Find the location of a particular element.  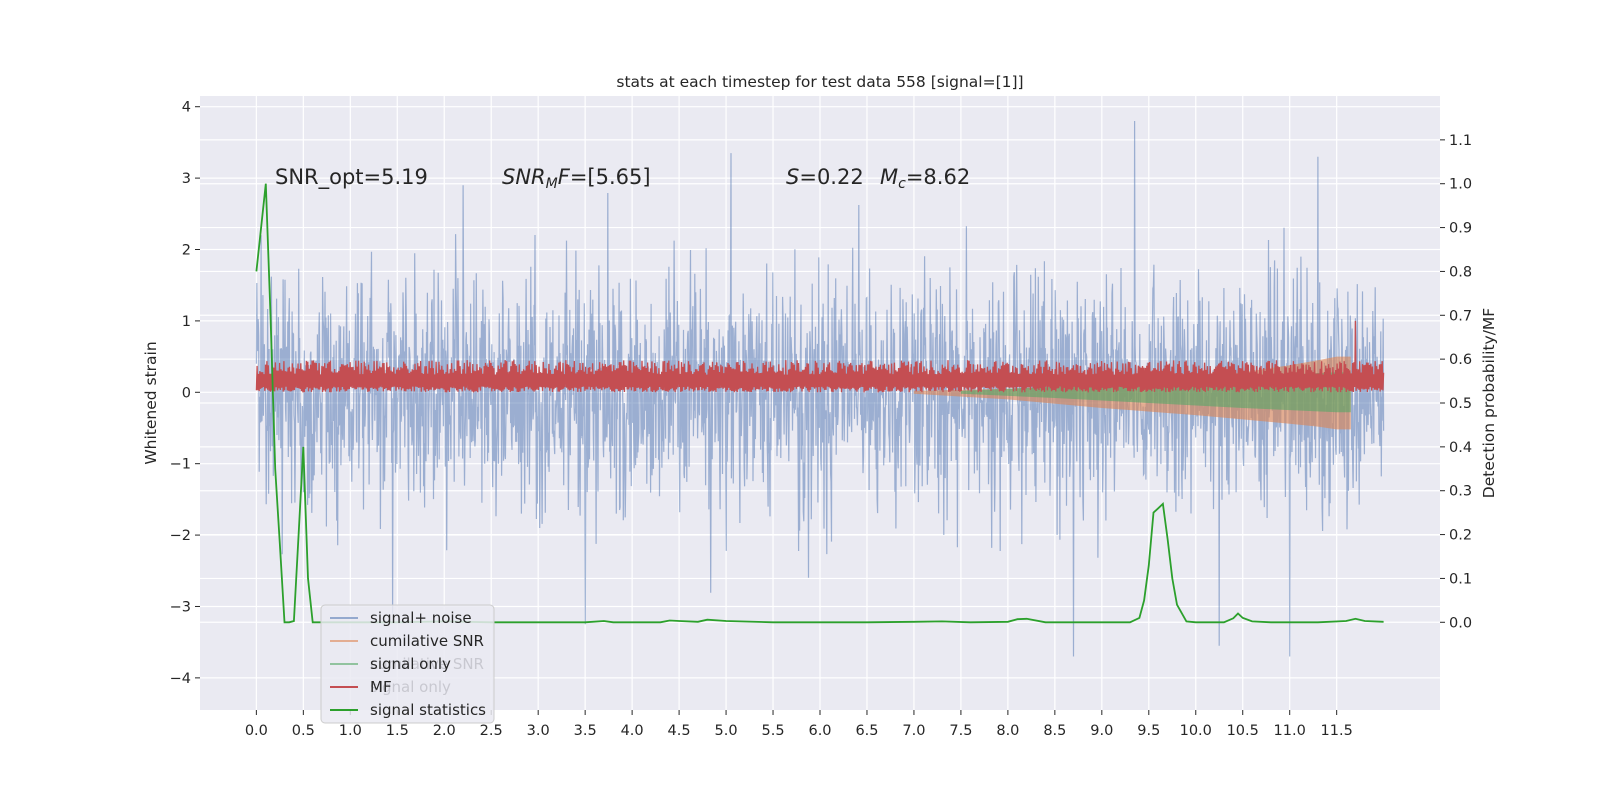

x-tick-label: 9.0 is located at coordinates (1101, 731).